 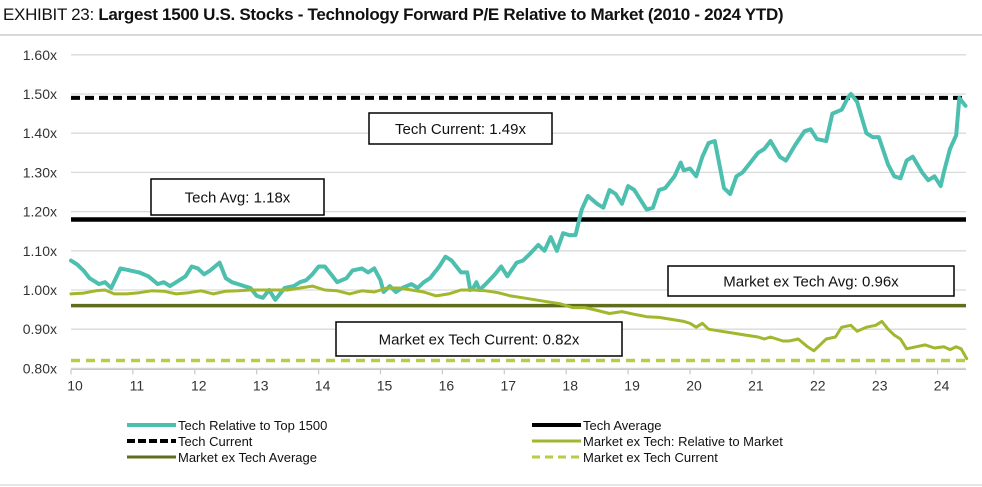 What do you see at coordinates (40, 329) in the screenshot?
I see `y-tick-label: 0.90x` at bounding box center [40, 329].